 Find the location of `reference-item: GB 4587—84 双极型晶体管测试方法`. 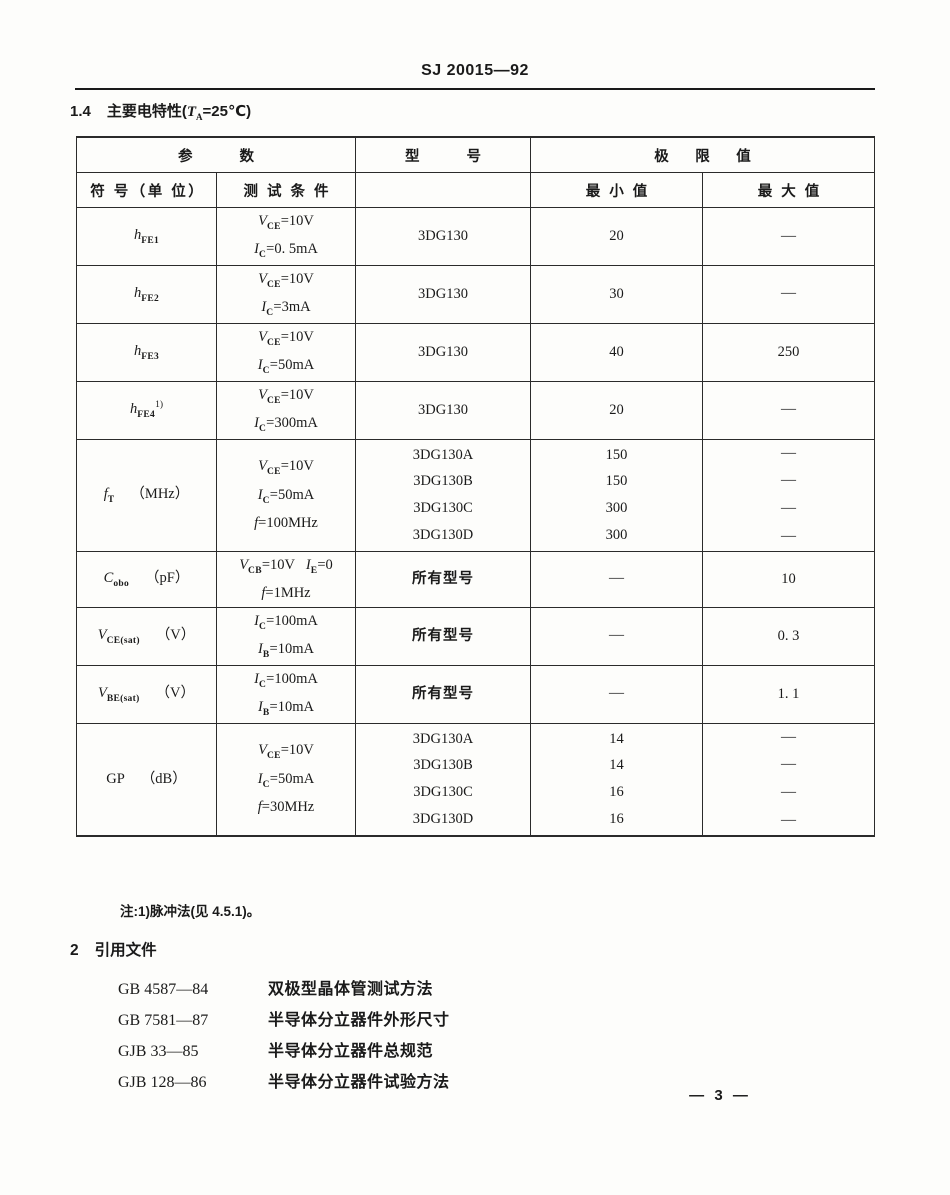

reference-item: GB 4587—84 双极型晶体管测试方法 is located at coordinates (284, 987).